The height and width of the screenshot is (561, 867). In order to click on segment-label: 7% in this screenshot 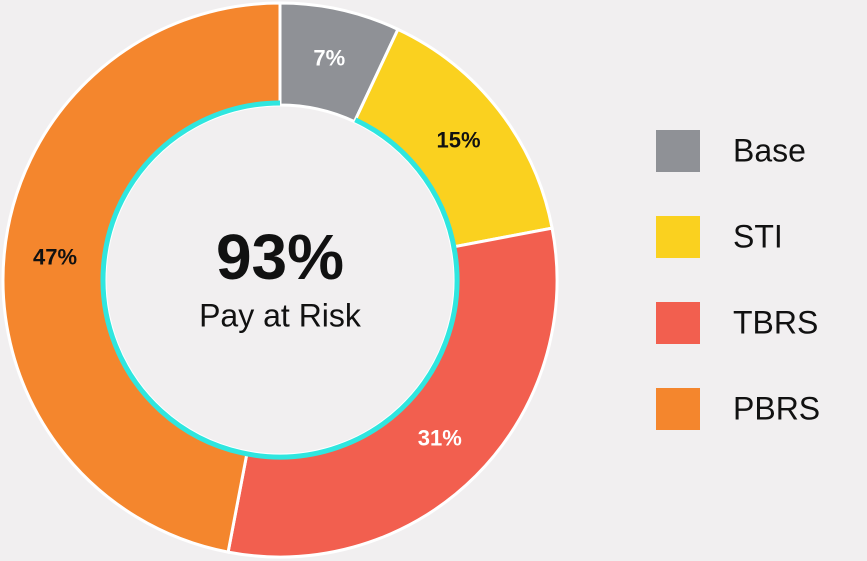, I will do `click(329, 57)`.